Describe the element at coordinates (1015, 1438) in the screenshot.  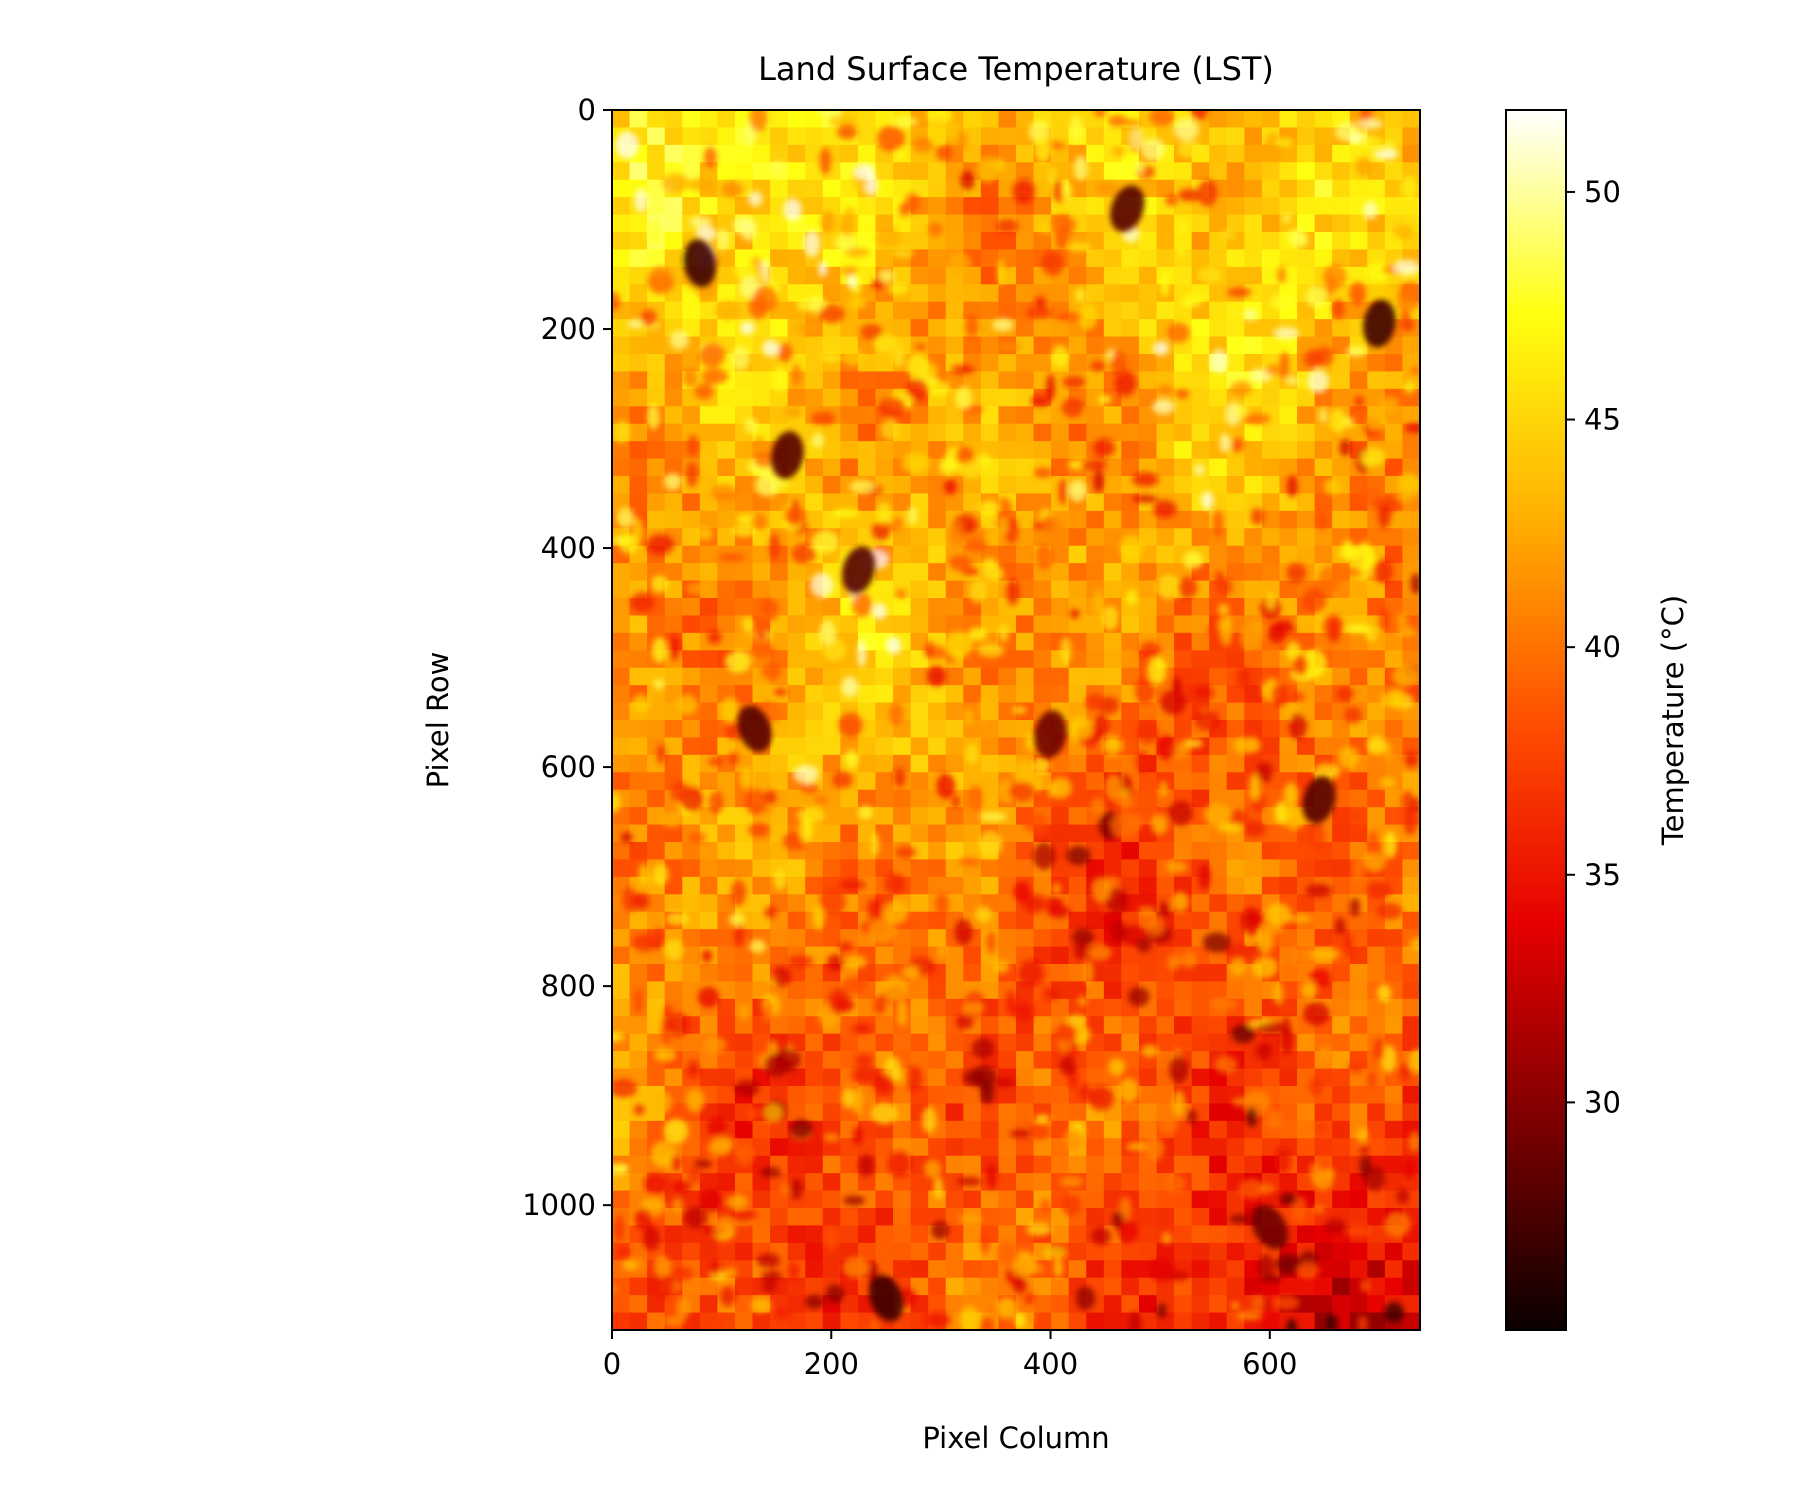
I see `x-axis-label: Pixel Column` at that location.